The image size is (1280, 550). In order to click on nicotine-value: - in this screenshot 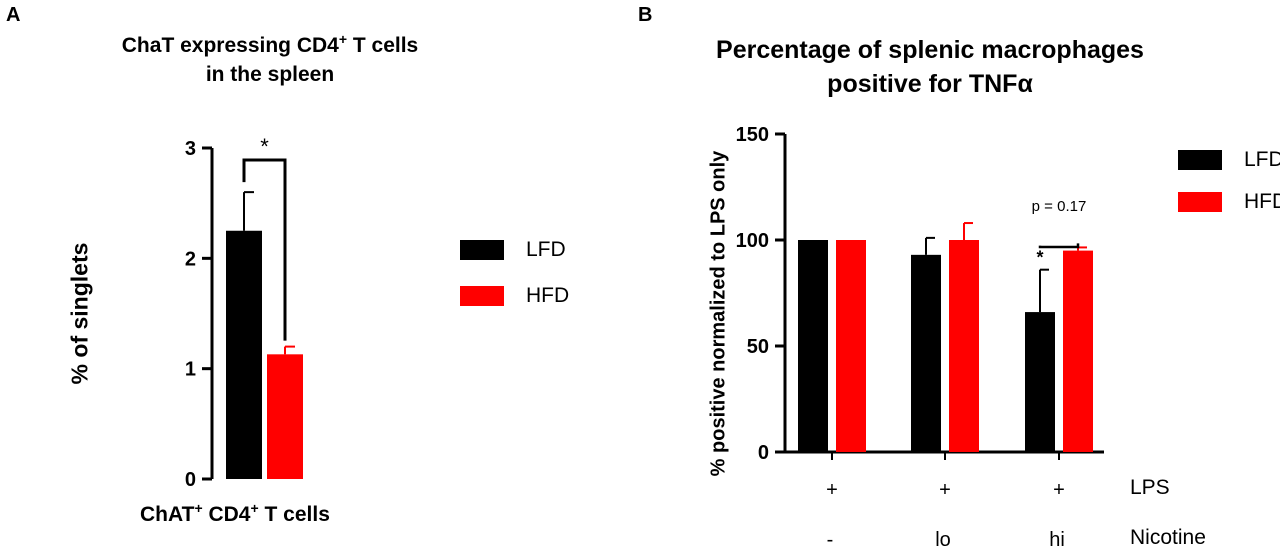, I will do `click(830, 538)`.